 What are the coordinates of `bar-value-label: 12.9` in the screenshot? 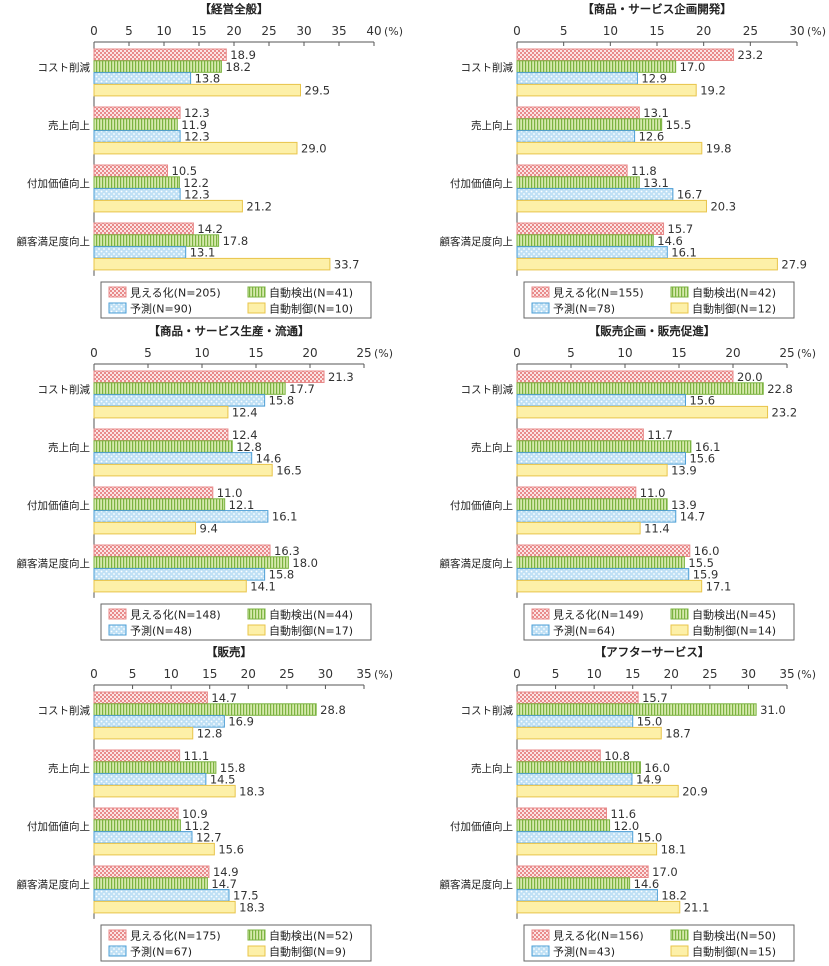 It's located at (654, 79).